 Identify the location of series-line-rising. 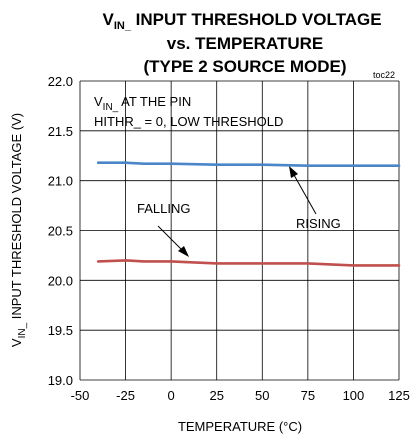
(248, 164).